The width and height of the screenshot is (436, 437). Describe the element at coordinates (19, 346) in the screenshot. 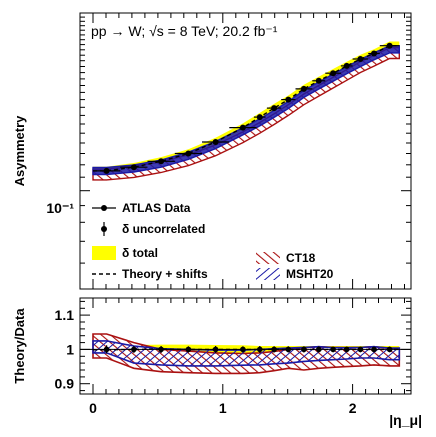

I see `bottom-y-axis-title: Theory/Data` at that location.